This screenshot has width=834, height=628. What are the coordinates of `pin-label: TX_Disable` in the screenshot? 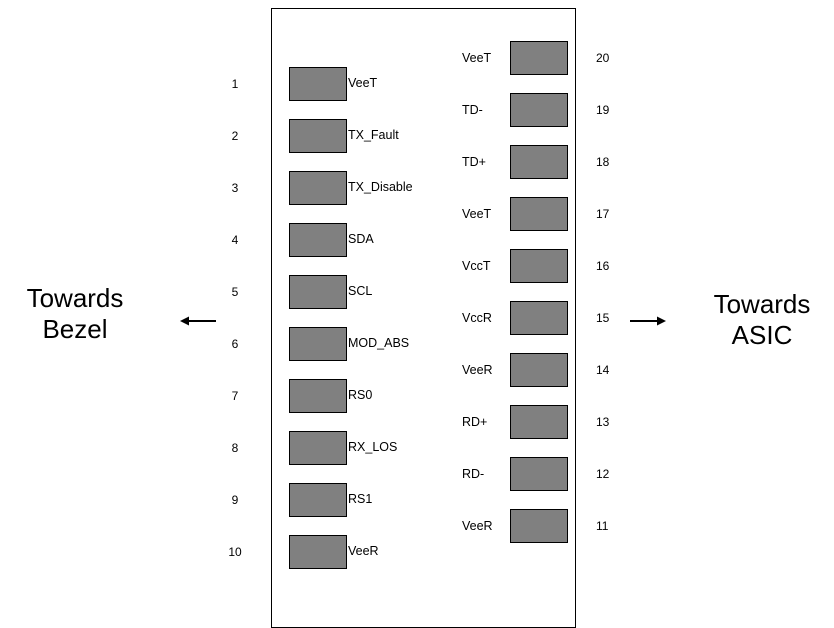 It's located at (380, 187).